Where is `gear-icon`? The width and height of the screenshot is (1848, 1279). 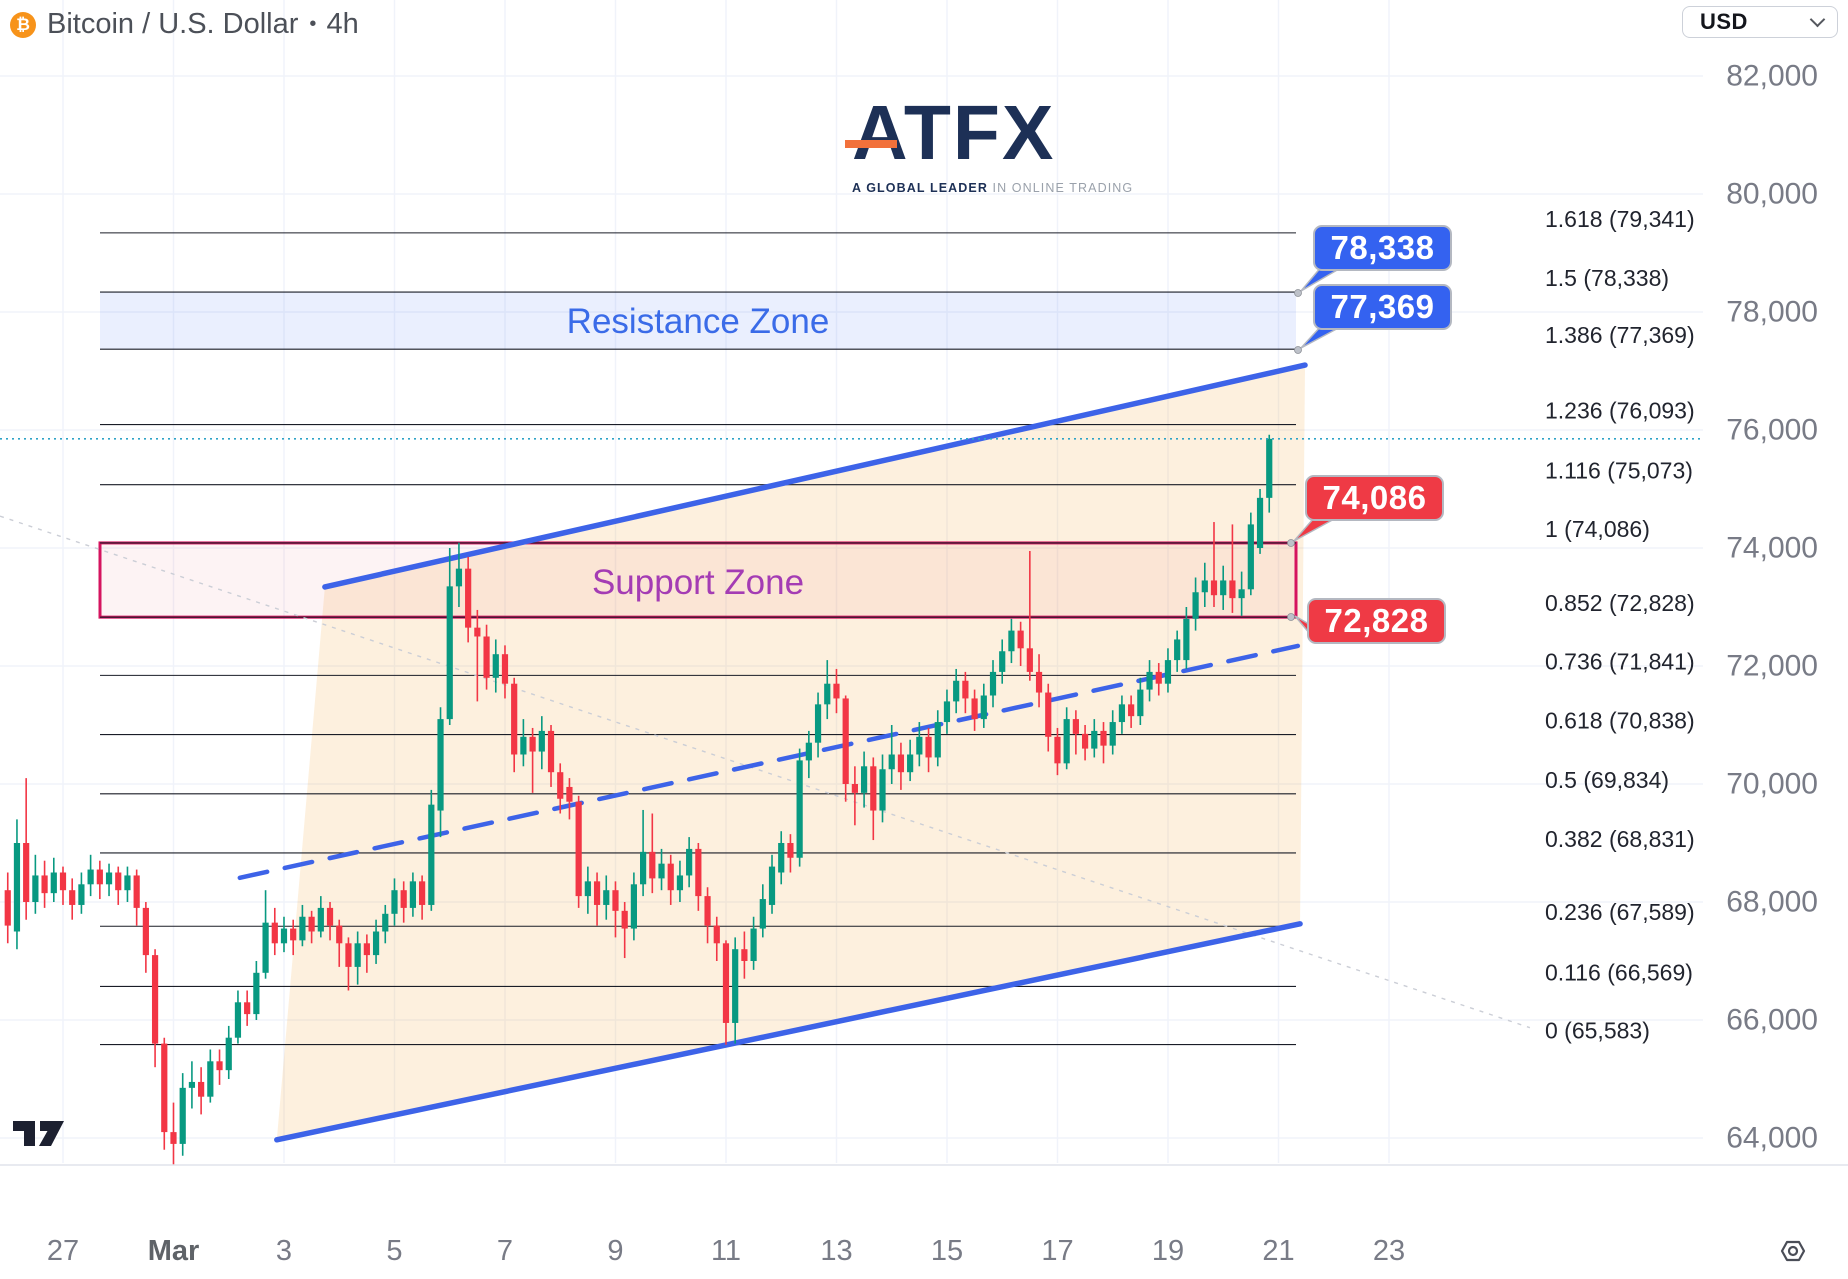
gear-icon is located at coordinates (1793, 1251).